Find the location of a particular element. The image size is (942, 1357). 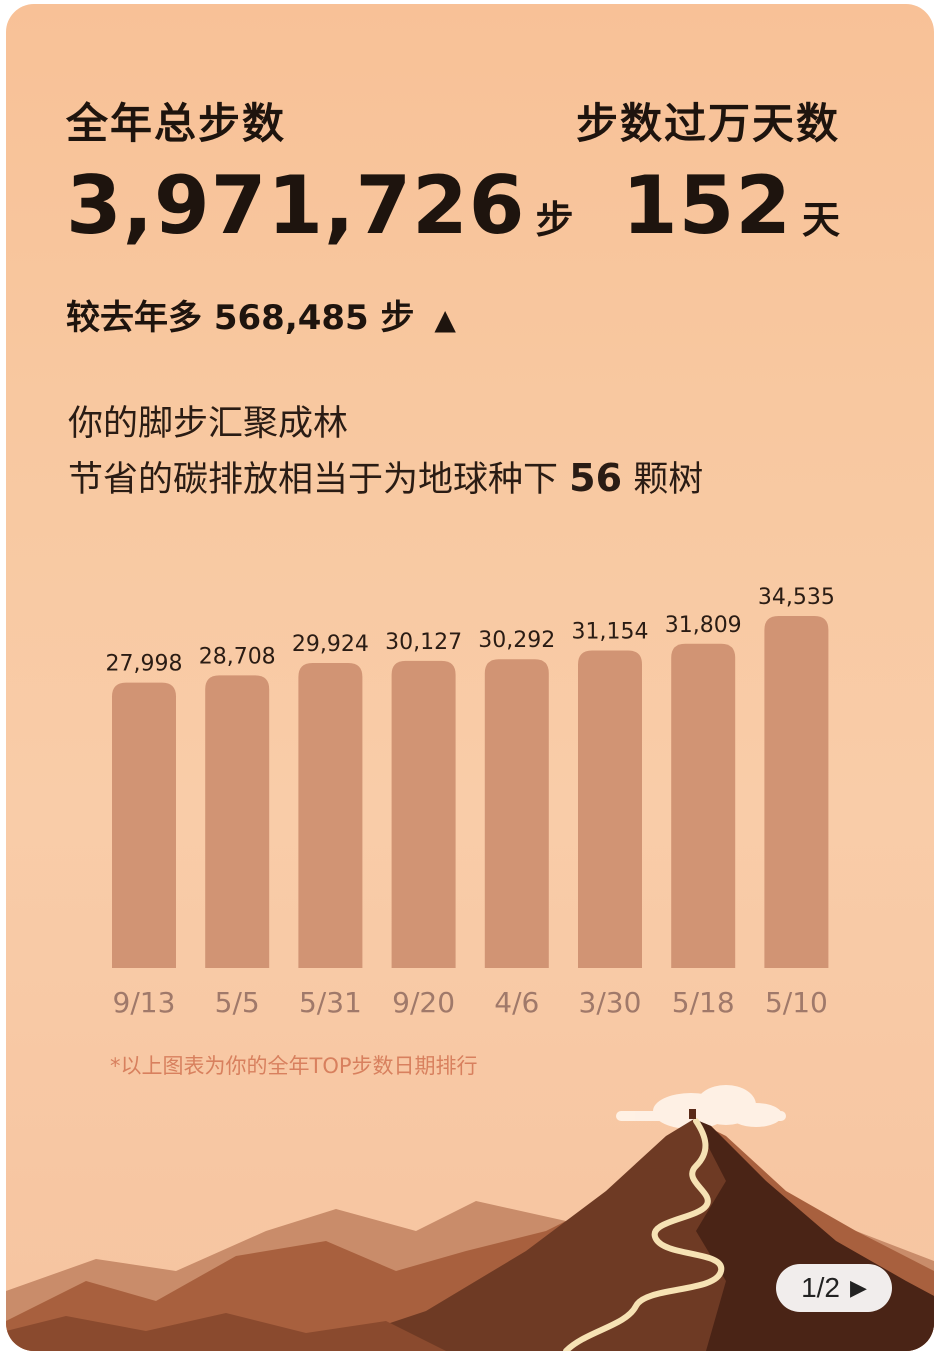

total-steps-block: 全年总步数 3,971,726 步 较去年多 568,485 步 ▲ is located at coordinates (319, 217).